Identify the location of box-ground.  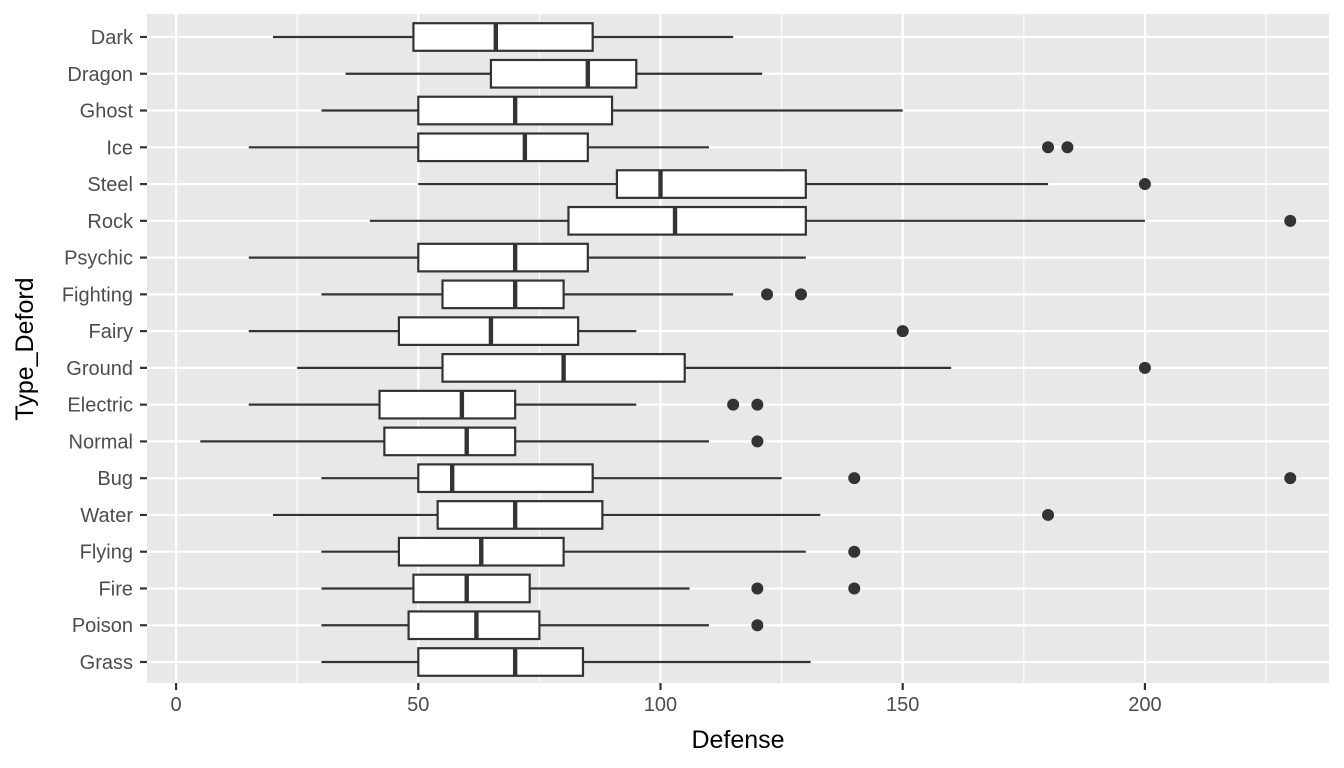
(724, 367).